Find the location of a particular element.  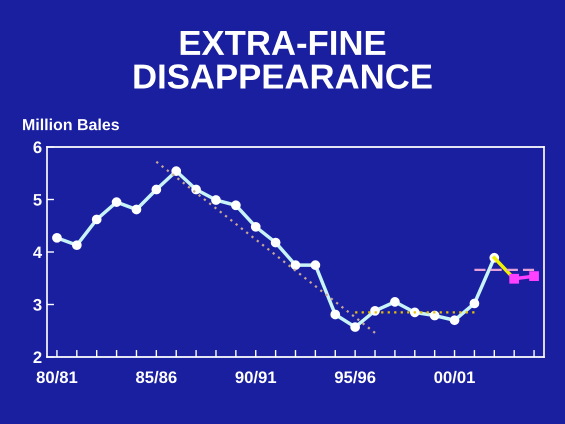

y-tick-label: 5 is located at coordinates (37, 200).